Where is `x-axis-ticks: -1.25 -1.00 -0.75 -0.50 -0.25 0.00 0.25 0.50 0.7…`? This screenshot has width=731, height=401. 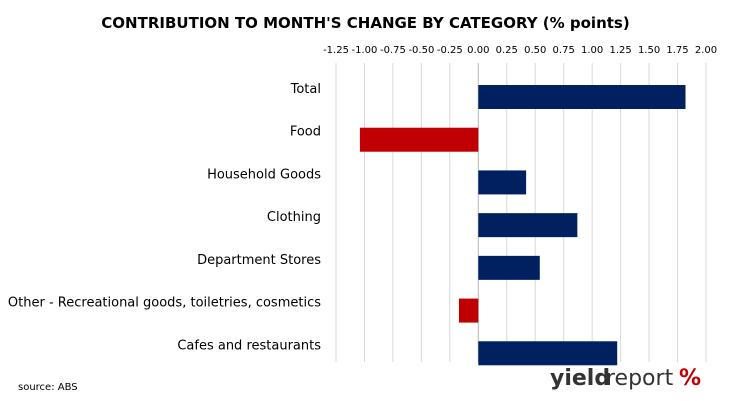 x-axis-ticks: -1.25 -1.00 -0.75 -0.50 -0.25 0.00 0.25 0.50 0.7… is located at coordinates (520, 50).